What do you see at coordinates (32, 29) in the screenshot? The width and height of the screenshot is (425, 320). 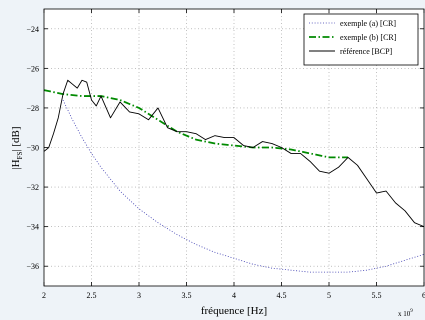 I see `y-tick-label: −24` at bounding box center [32, 29].